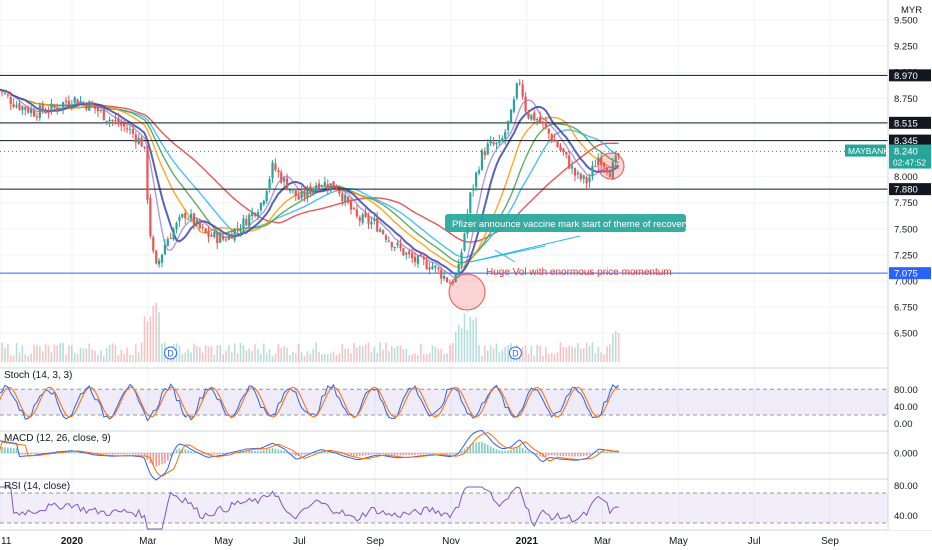 This screenshot has height=550, width=932. I want to click on stoch-tick-label: 80.00, so click(906, 390).